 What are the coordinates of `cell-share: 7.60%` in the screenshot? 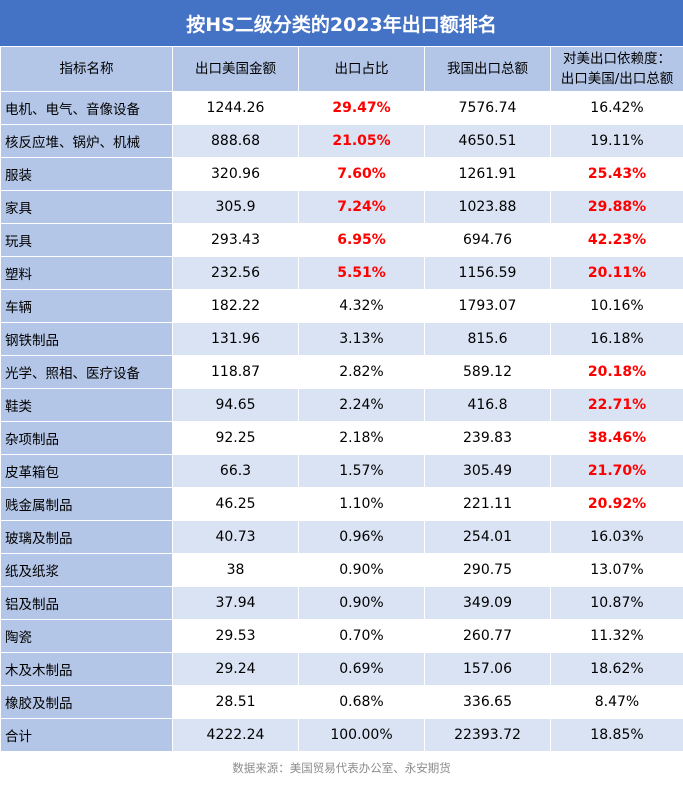 It's located at (361, 174).